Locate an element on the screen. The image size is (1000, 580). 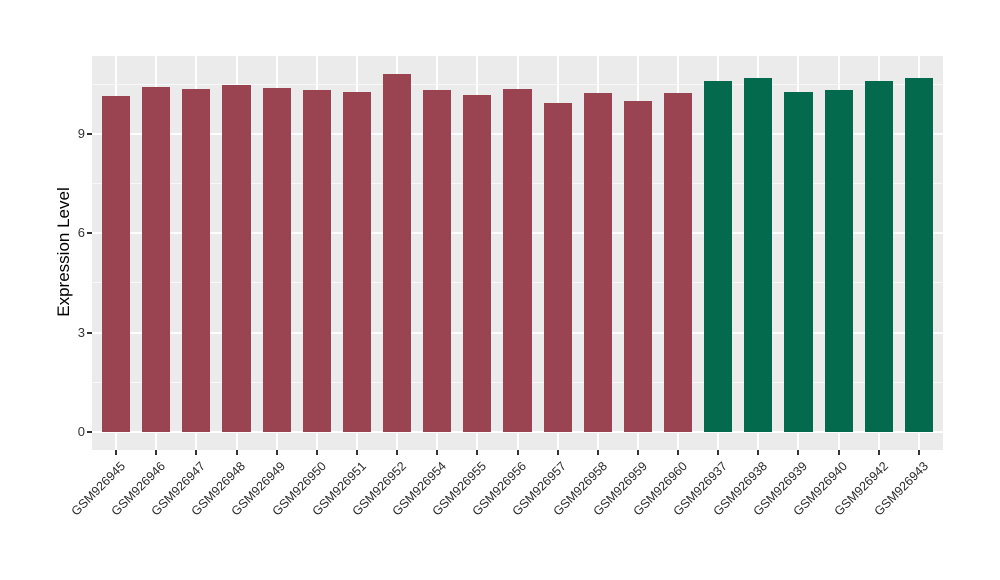
bar-GSM926949 is located at coordinates (276, 259).